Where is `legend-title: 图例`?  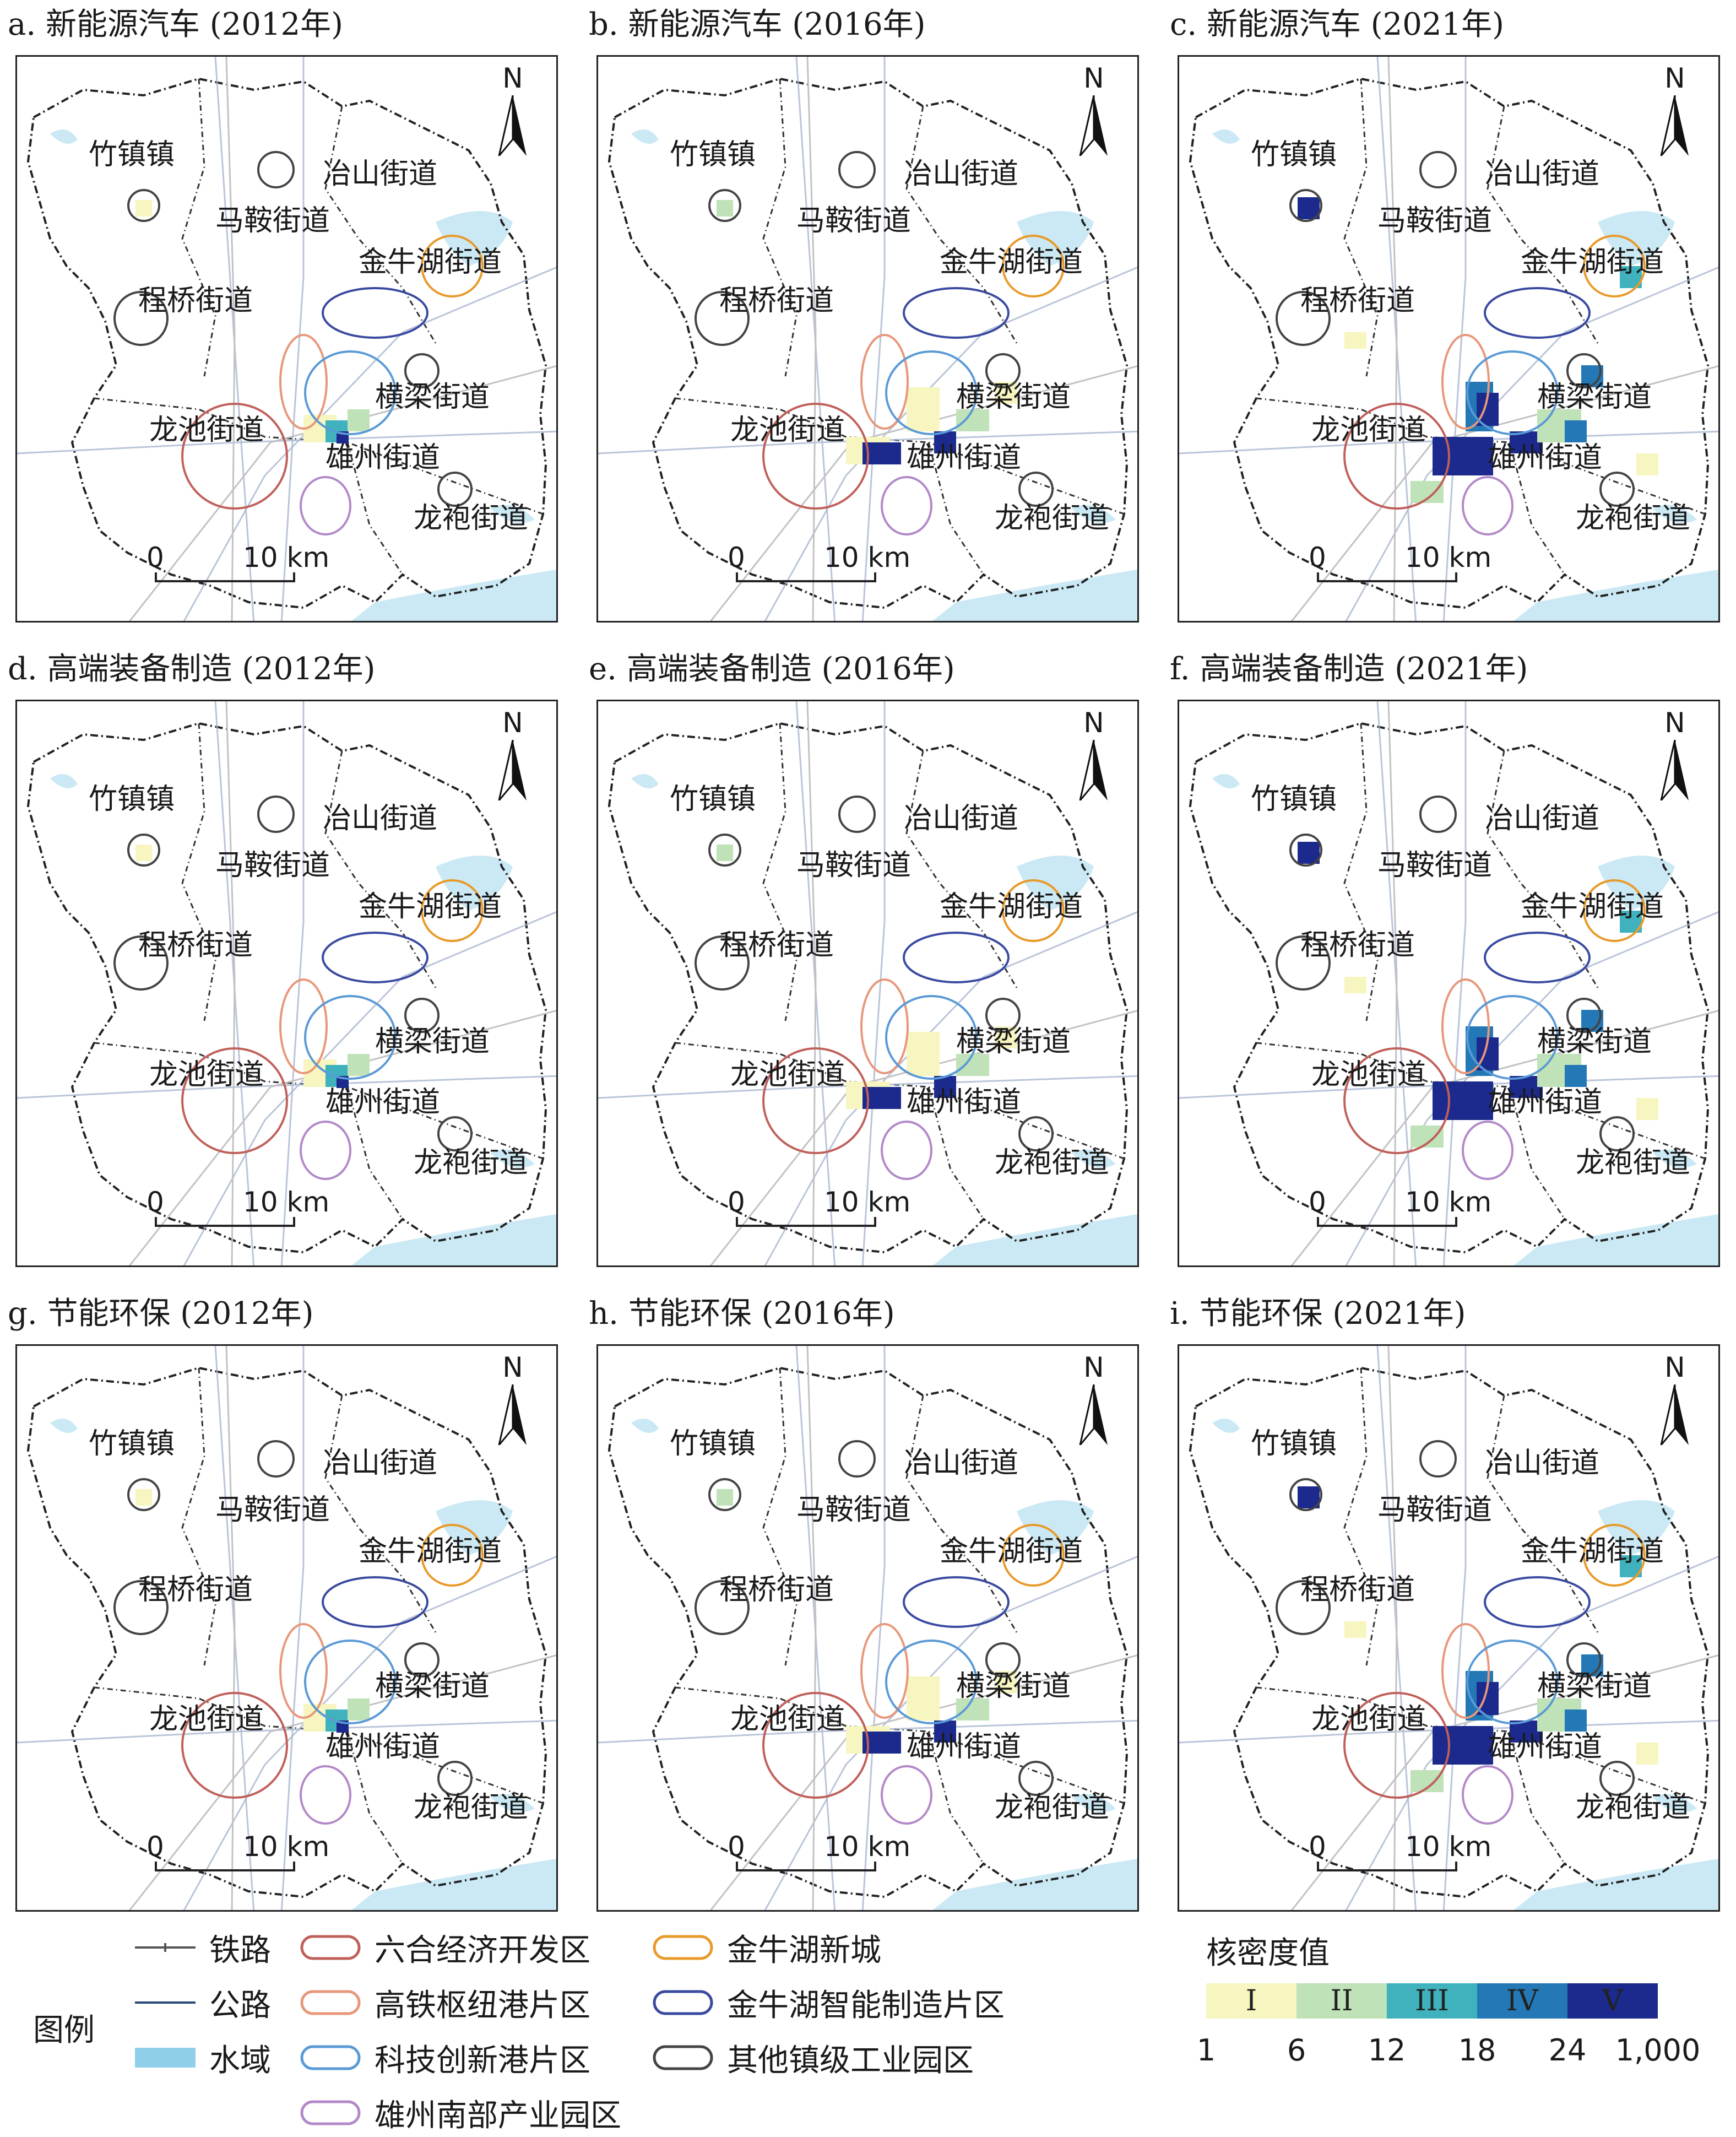
legend-title: 图例 is located at coordinates (64, 2030).